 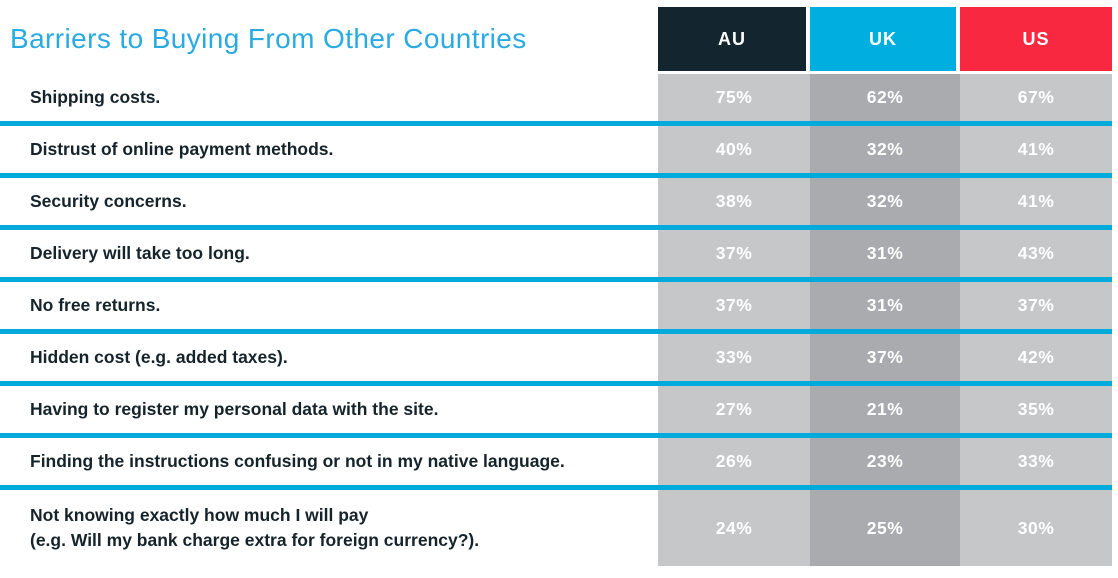 What do you see at coordinates (1036, 253) in the screenshot?
I see `value-cell-us: 43%` at bounding box center [1036, 253].